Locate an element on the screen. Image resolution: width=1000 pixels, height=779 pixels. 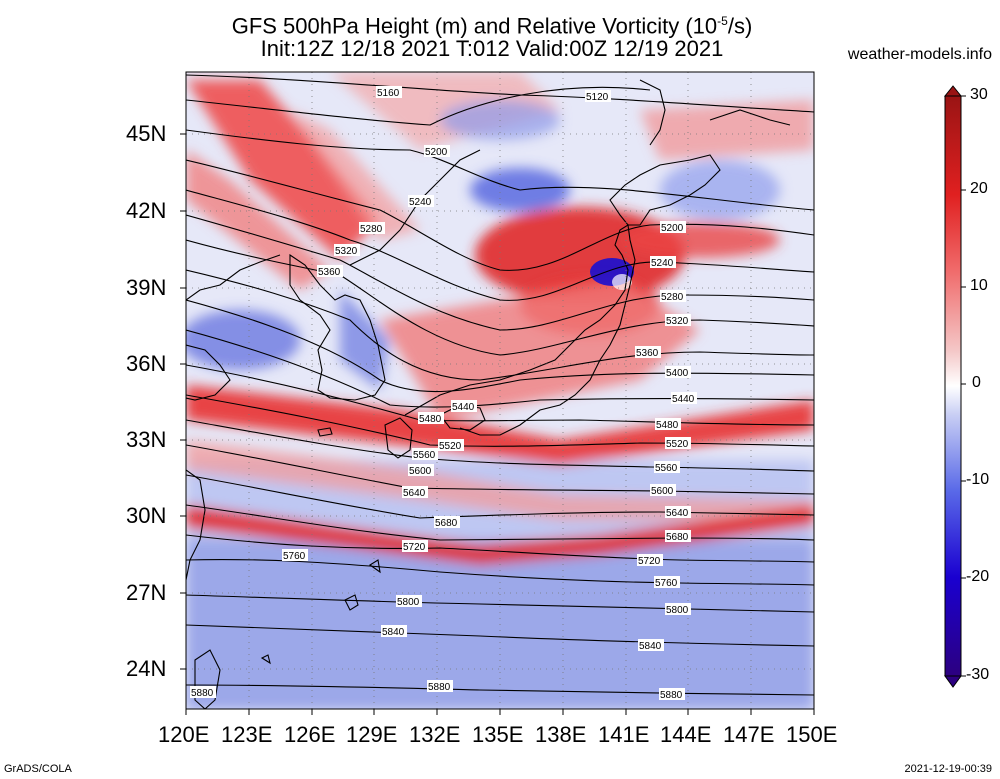
lat-label: 24N is located at coordinates (146, 668).